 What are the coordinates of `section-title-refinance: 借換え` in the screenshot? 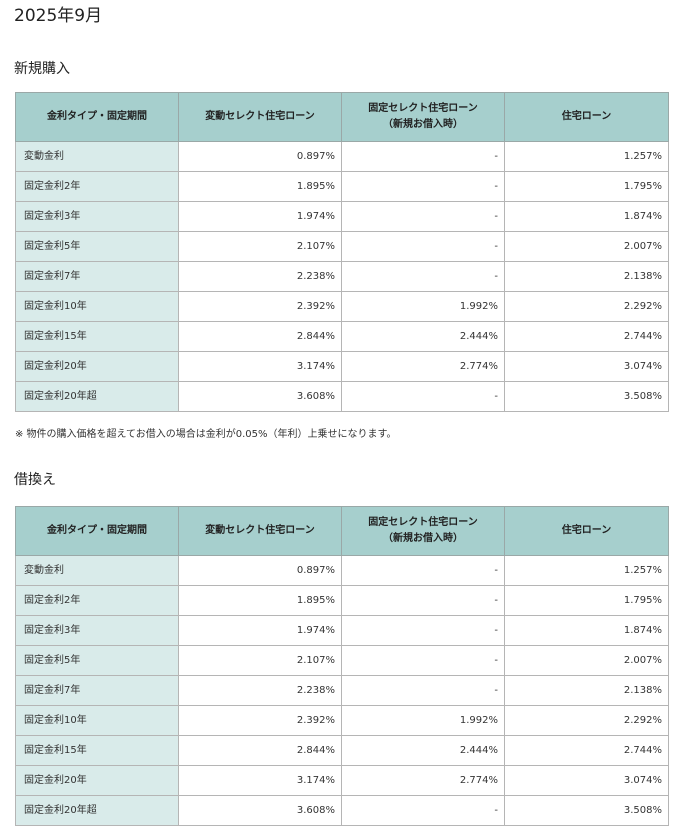 It's located at (35, 480).